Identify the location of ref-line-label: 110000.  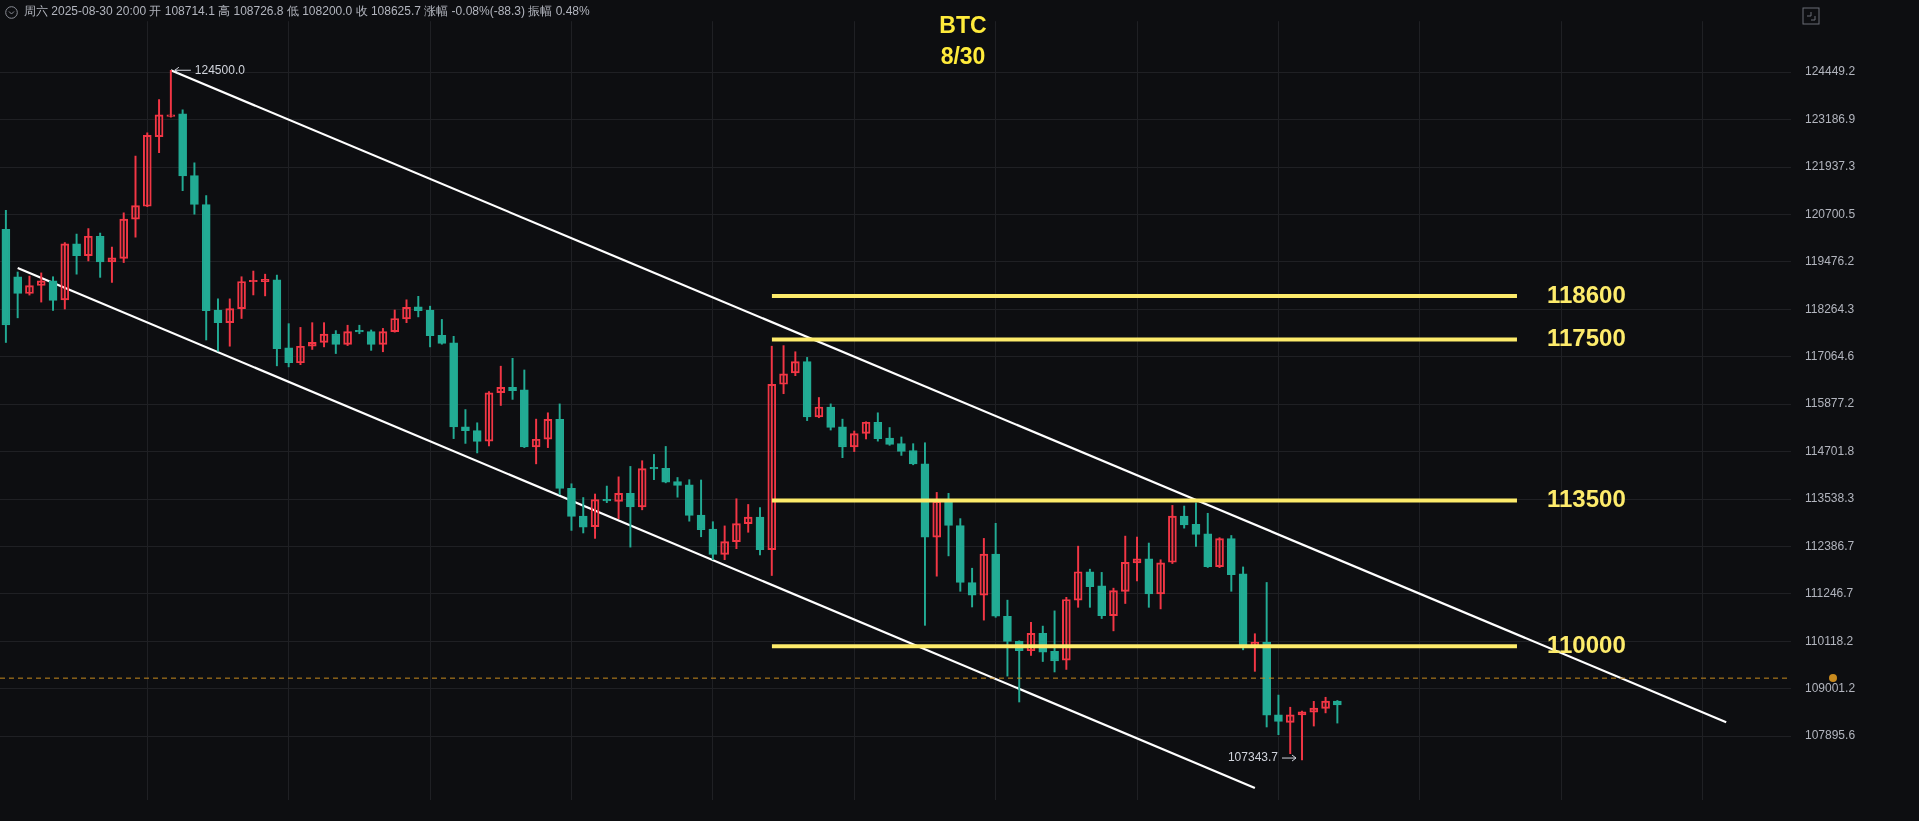
(1586, 644).